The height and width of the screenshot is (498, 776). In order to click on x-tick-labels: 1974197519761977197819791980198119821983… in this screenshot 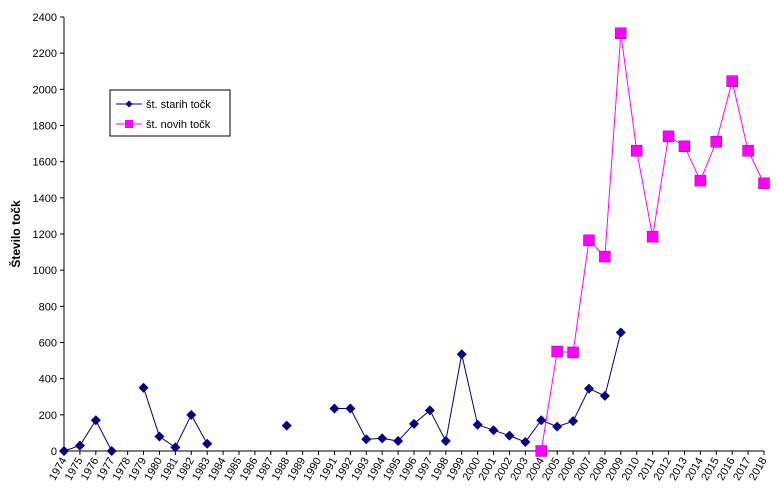, I will do `click(408, 468)`.